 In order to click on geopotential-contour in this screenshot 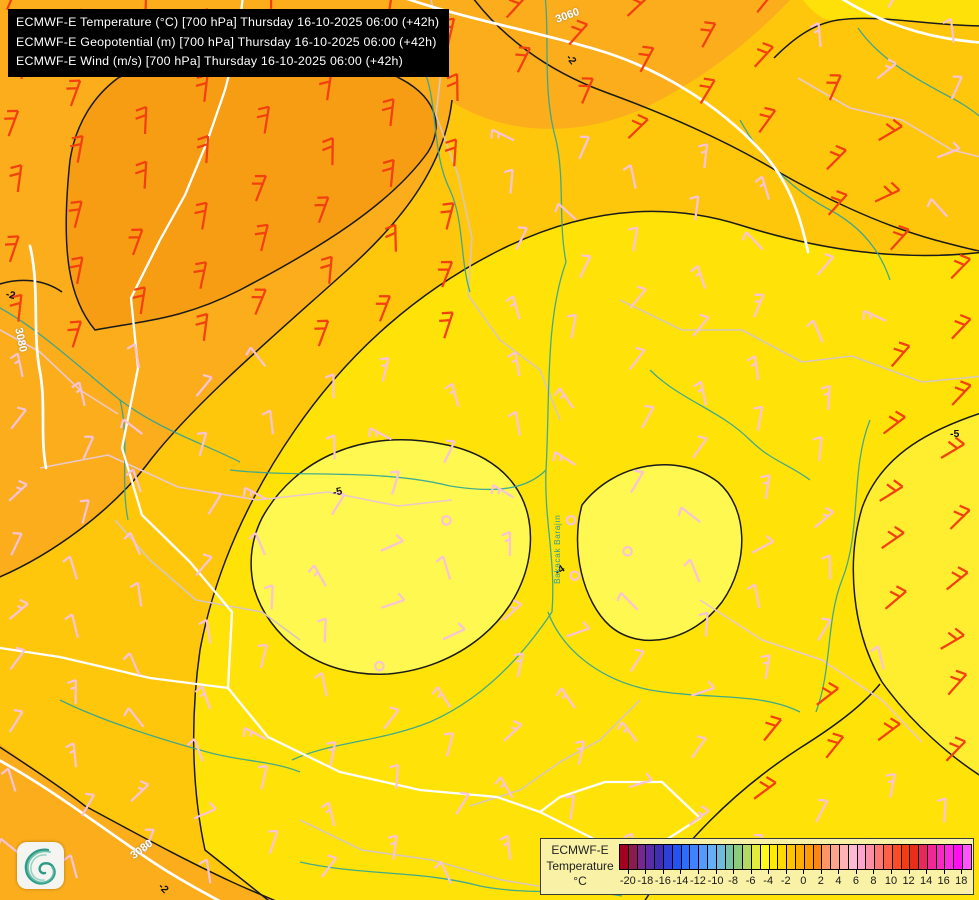, I will do `click(910, 22)`.